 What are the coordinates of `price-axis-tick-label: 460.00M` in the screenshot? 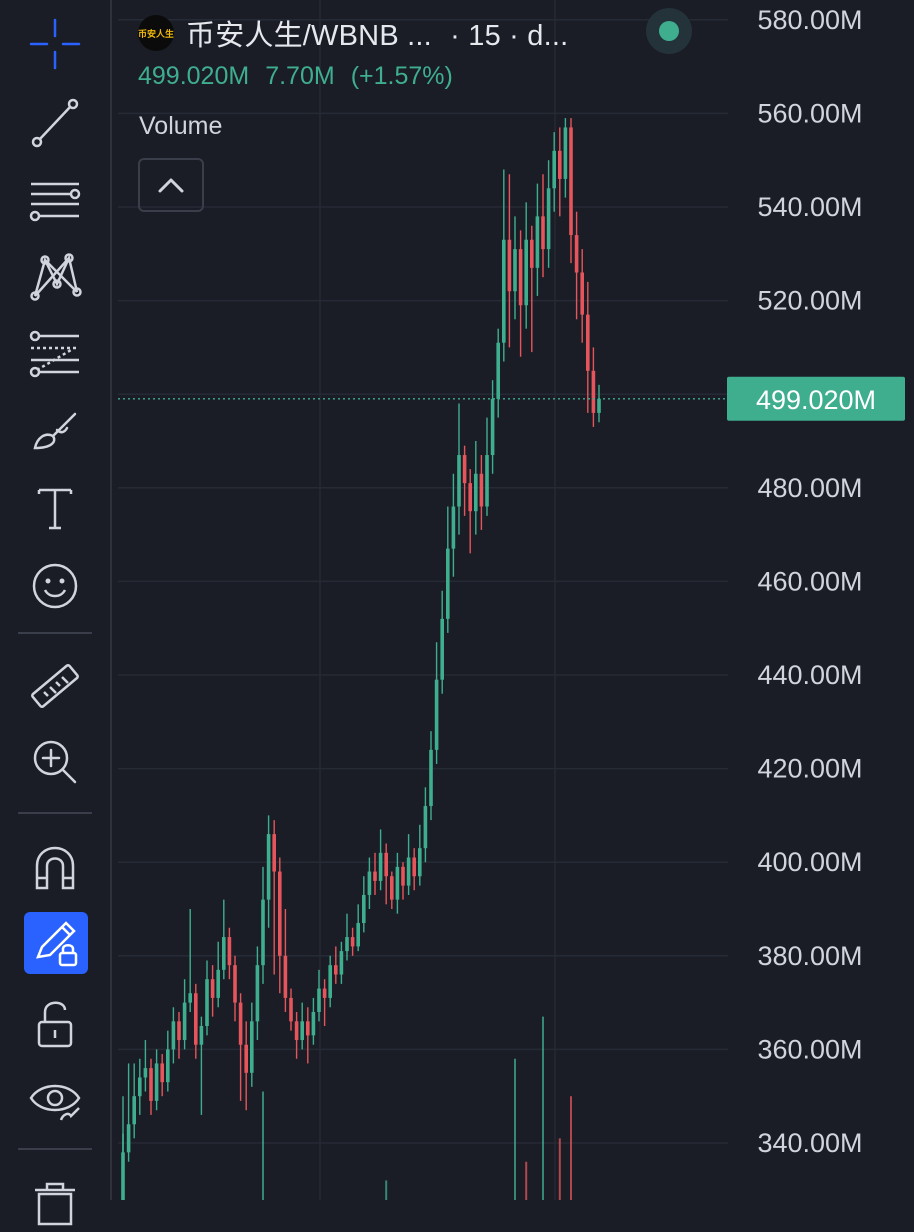 It's located at (809, 581).